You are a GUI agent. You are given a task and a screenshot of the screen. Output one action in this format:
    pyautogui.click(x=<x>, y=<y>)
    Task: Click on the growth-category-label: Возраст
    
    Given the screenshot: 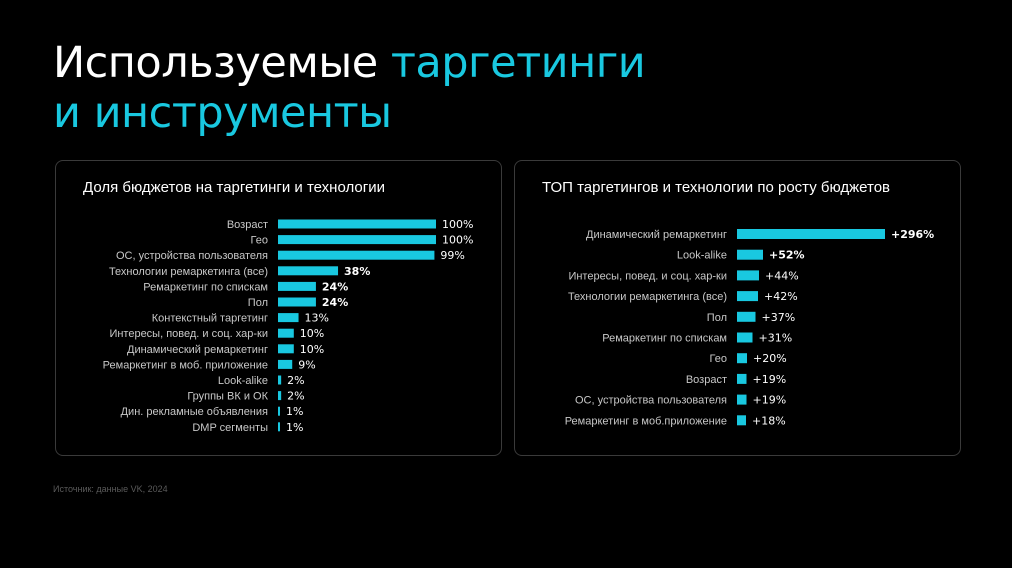 What is the action you would take?
    pyautogui.click(x=706, y=380)
    